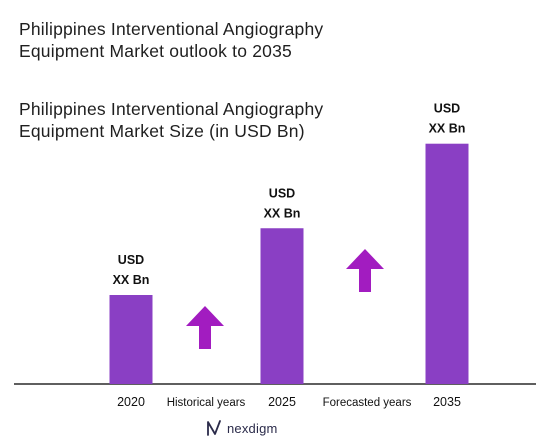 The image size is (550, 445). I want to click on logo-text: nexdigm, so click(252, 428).